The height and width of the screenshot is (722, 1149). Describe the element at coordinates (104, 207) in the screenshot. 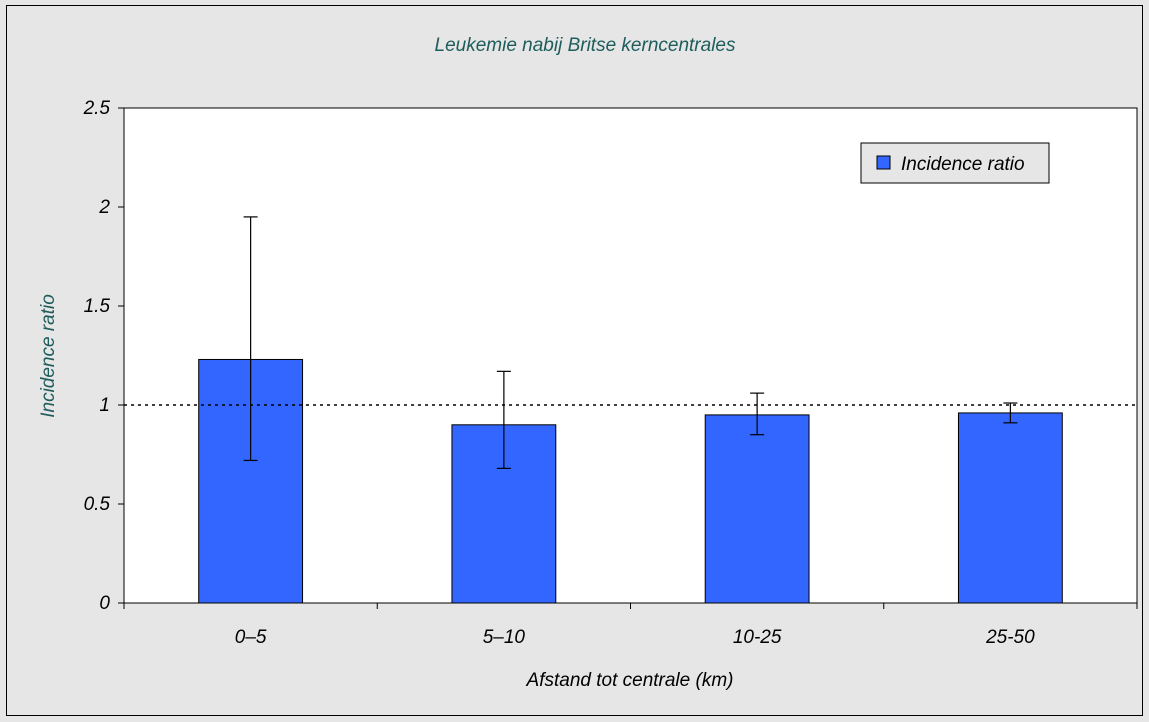

I see `y-tick-label: 2` at that location.